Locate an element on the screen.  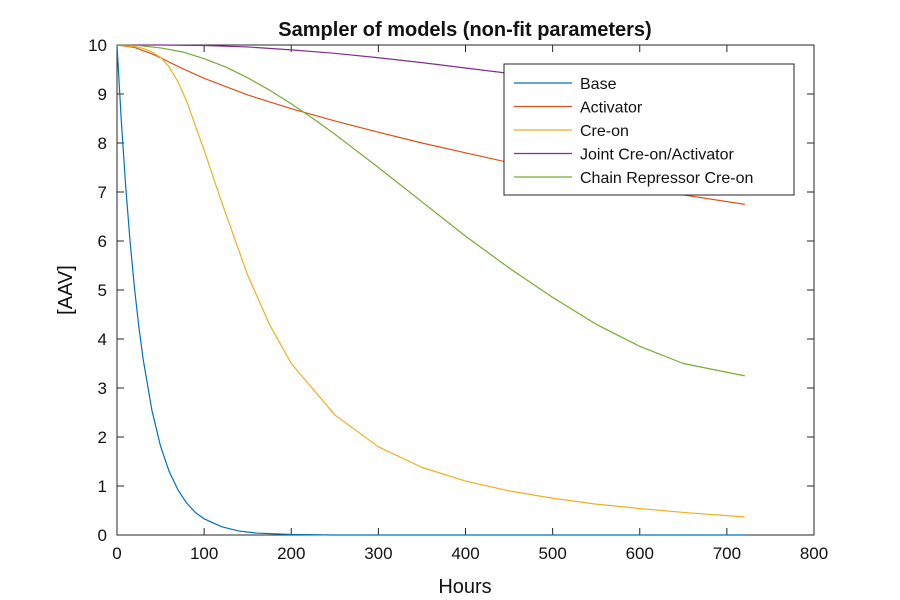
x-tick-label: 100 is located at coordinates (204, 553).